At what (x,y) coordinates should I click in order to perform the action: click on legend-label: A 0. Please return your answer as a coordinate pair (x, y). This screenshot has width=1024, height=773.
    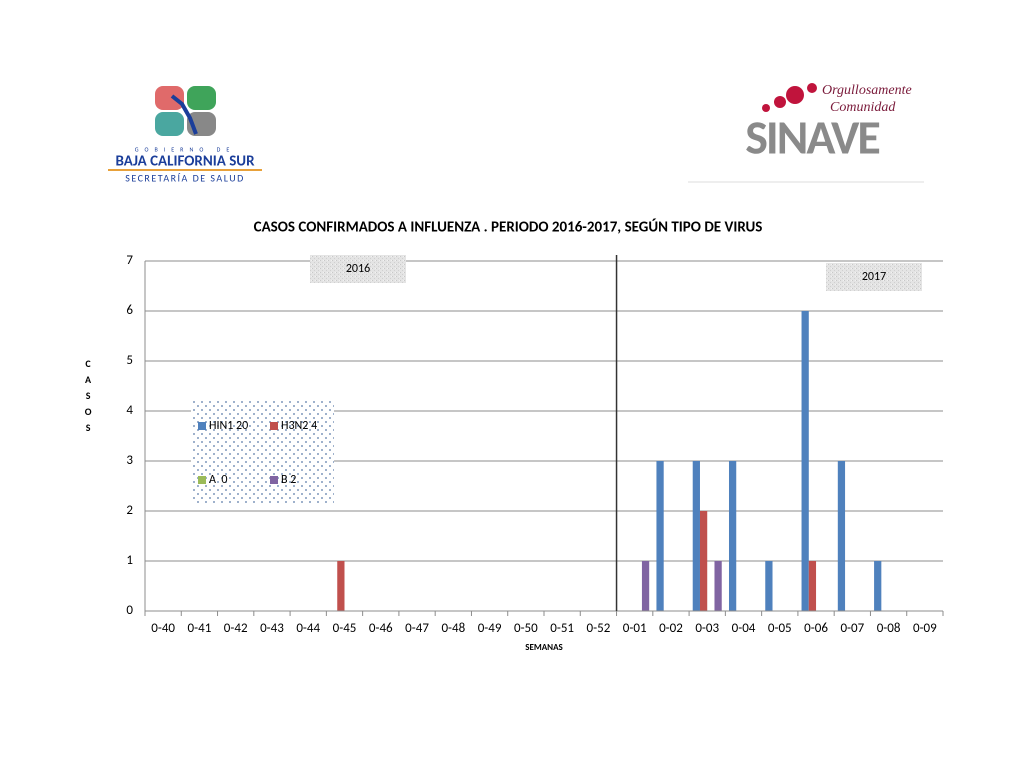
    Looking at the image, I should click on (218, 480).